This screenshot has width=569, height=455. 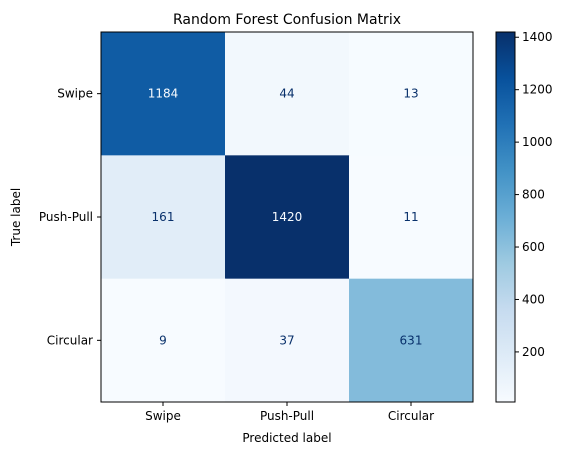 I want to click on x-tick-label: Circular, so click(x=411, y=416).